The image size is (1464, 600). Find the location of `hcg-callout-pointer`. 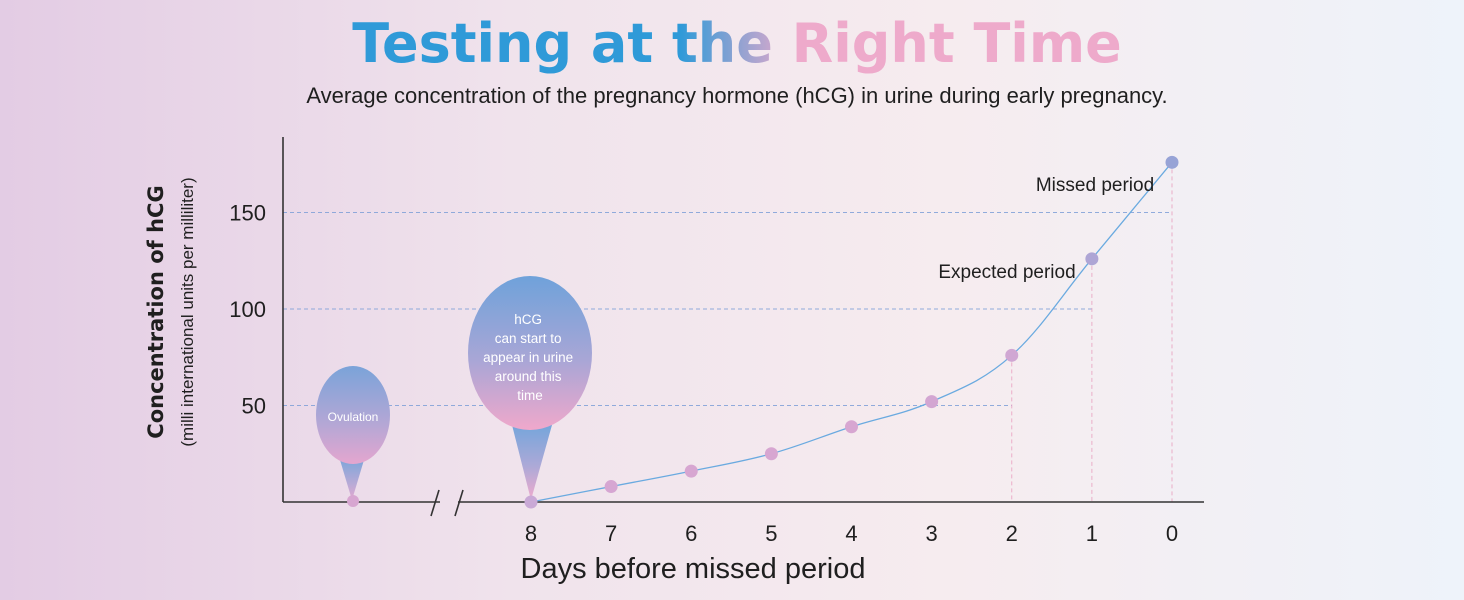

hcg-callout-pointer is located at coordinates (532, 462).